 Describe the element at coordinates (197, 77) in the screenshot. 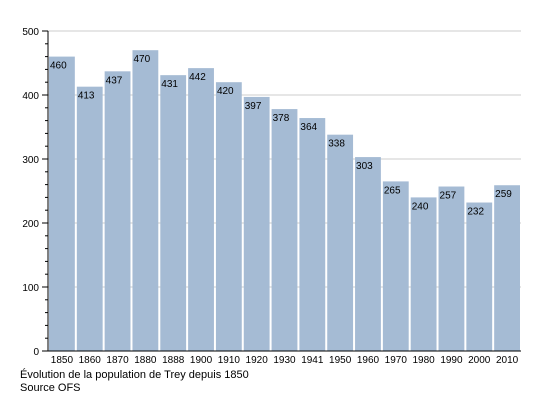

I see `bar-value-label: 442` at that location.